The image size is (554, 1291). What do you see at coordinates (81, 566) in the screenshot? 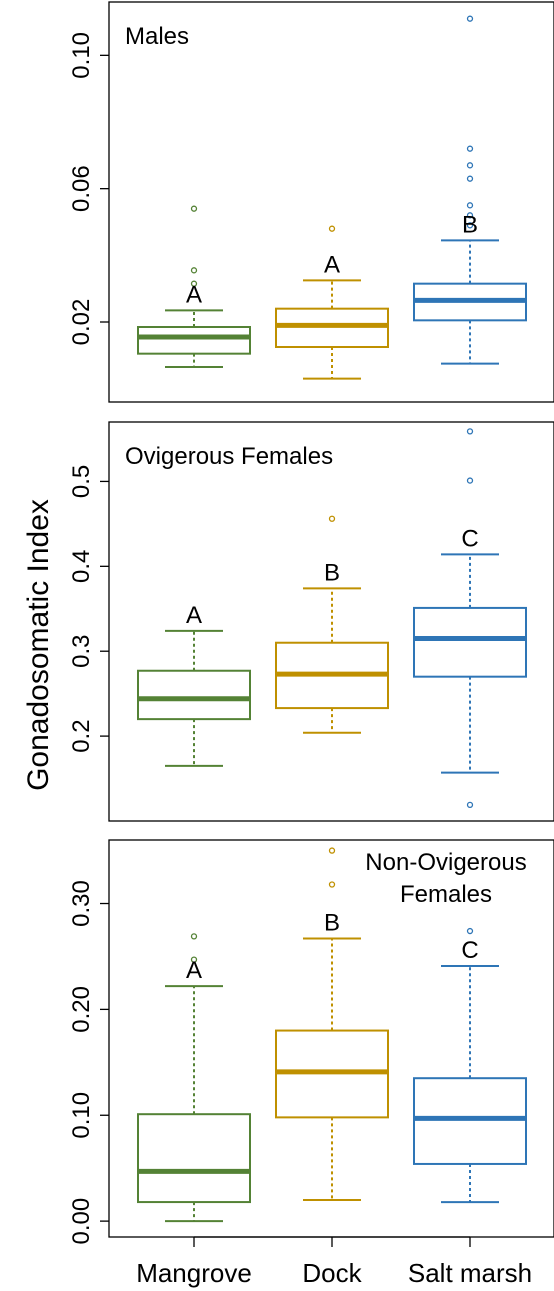
I see `y-tick-label: 0.4` at bounding box center [81, 566].